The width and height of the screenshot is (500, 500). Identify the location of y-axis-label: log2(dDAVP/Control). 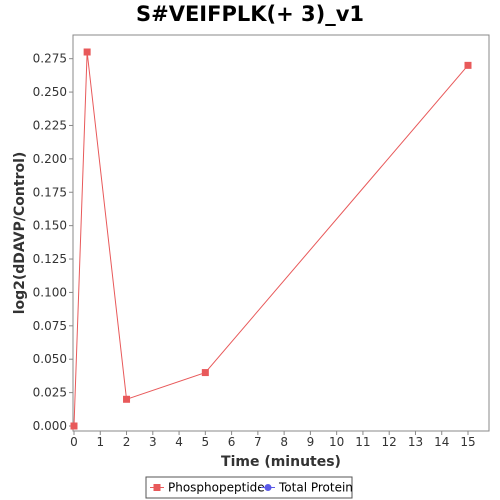
(20, 233).